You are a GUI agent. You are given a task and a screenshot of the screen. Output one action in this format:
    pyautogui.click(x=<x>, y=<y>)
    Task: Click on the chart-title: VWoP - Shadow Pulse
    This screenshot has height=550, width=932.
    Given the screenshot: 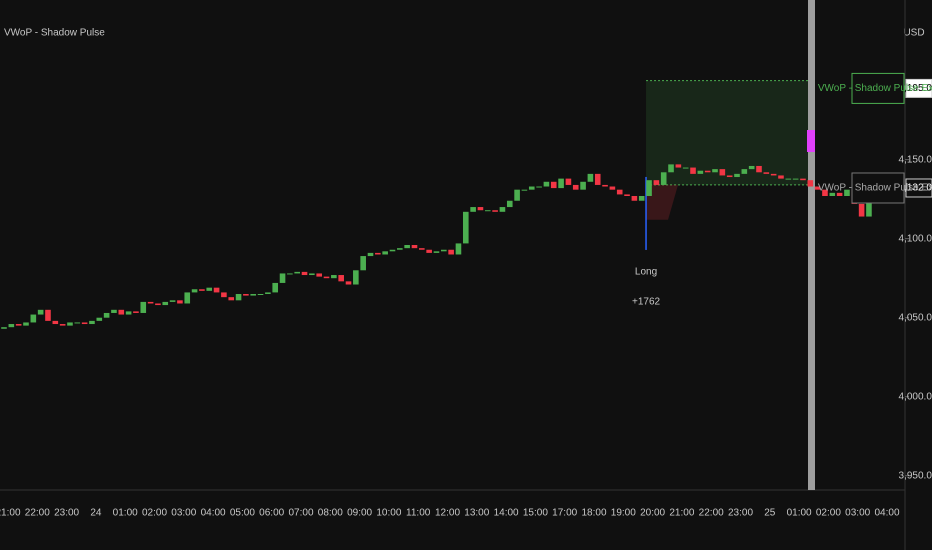 What is the action you would take?
    pyautogui.click(x=54, y=33)
    